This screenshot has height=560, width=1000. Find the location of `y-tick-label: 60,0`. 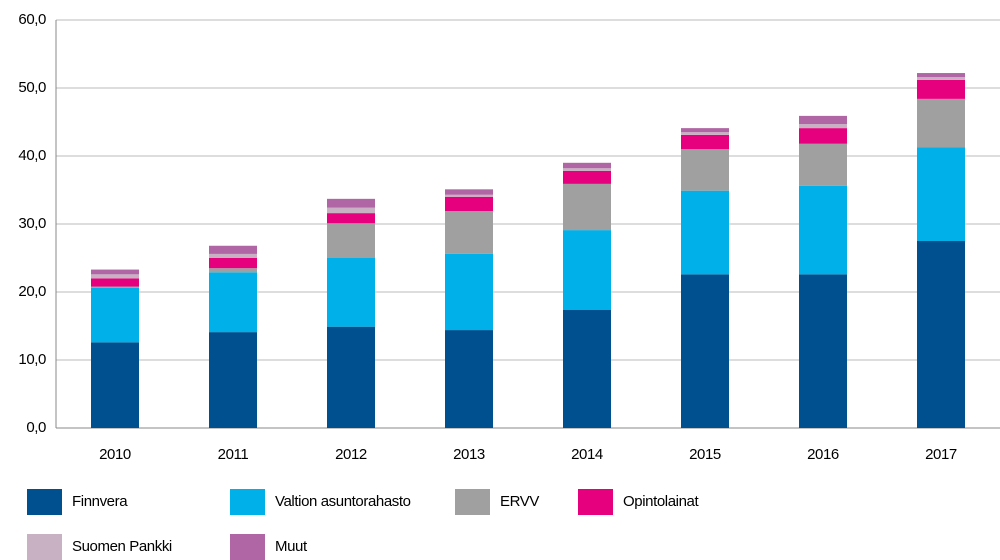

y-tick-label: 60,0 is located at coordinates (32, 19).